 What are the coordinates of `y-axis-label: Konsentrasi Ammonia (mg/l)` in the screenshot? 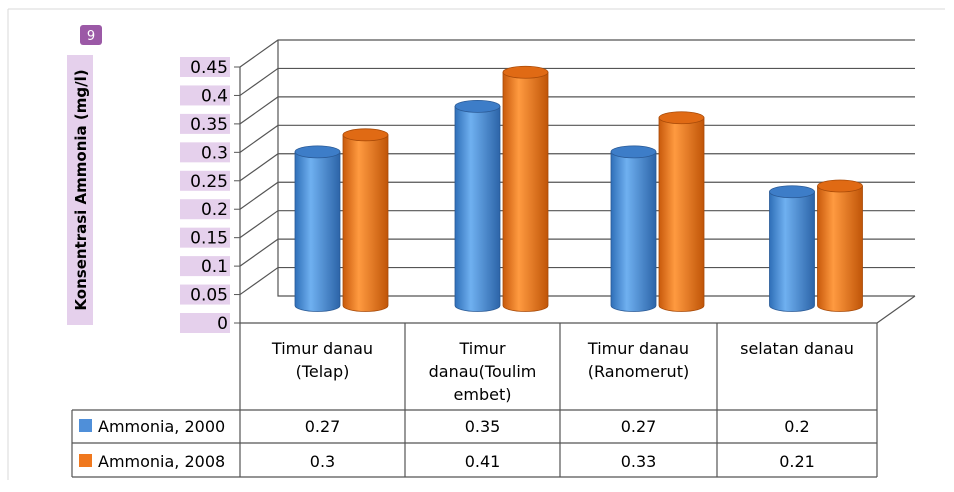 It's located at (81, 189).